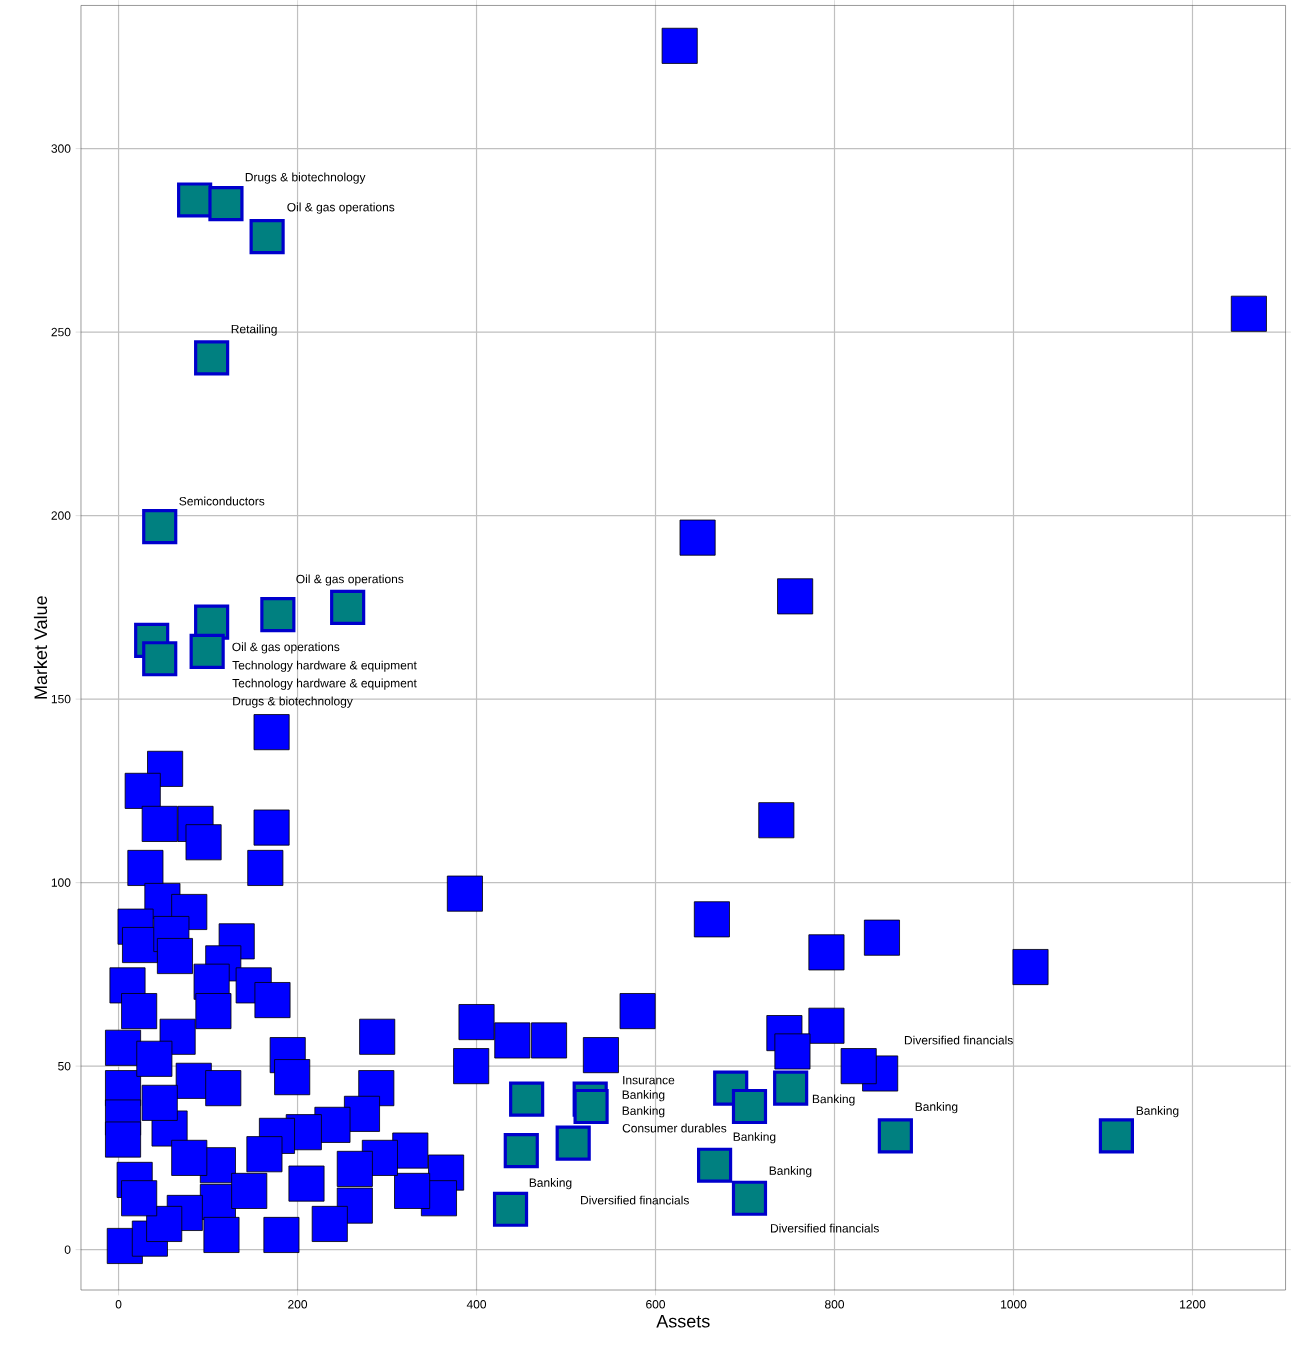  What do you see at coordinates (61, 332) in the screenshot?
I see `y-tick-label: 250` at bounding box center [61, 332].